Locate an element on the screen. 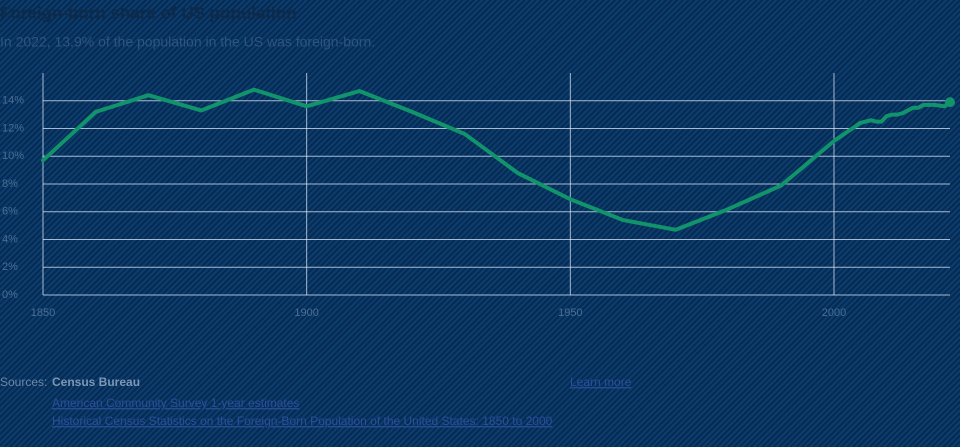  y-tick-label: 12% is located at coordinates (13, 128).